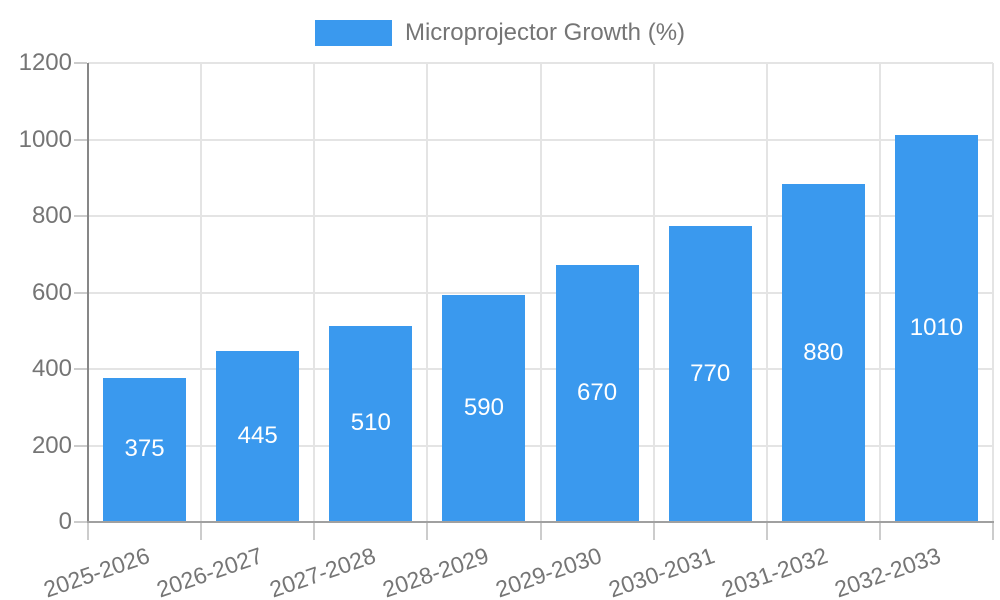 The height and width of the screenshot is (600, 1000). I want to click on bar-value-label: 445, so click(257, 435).